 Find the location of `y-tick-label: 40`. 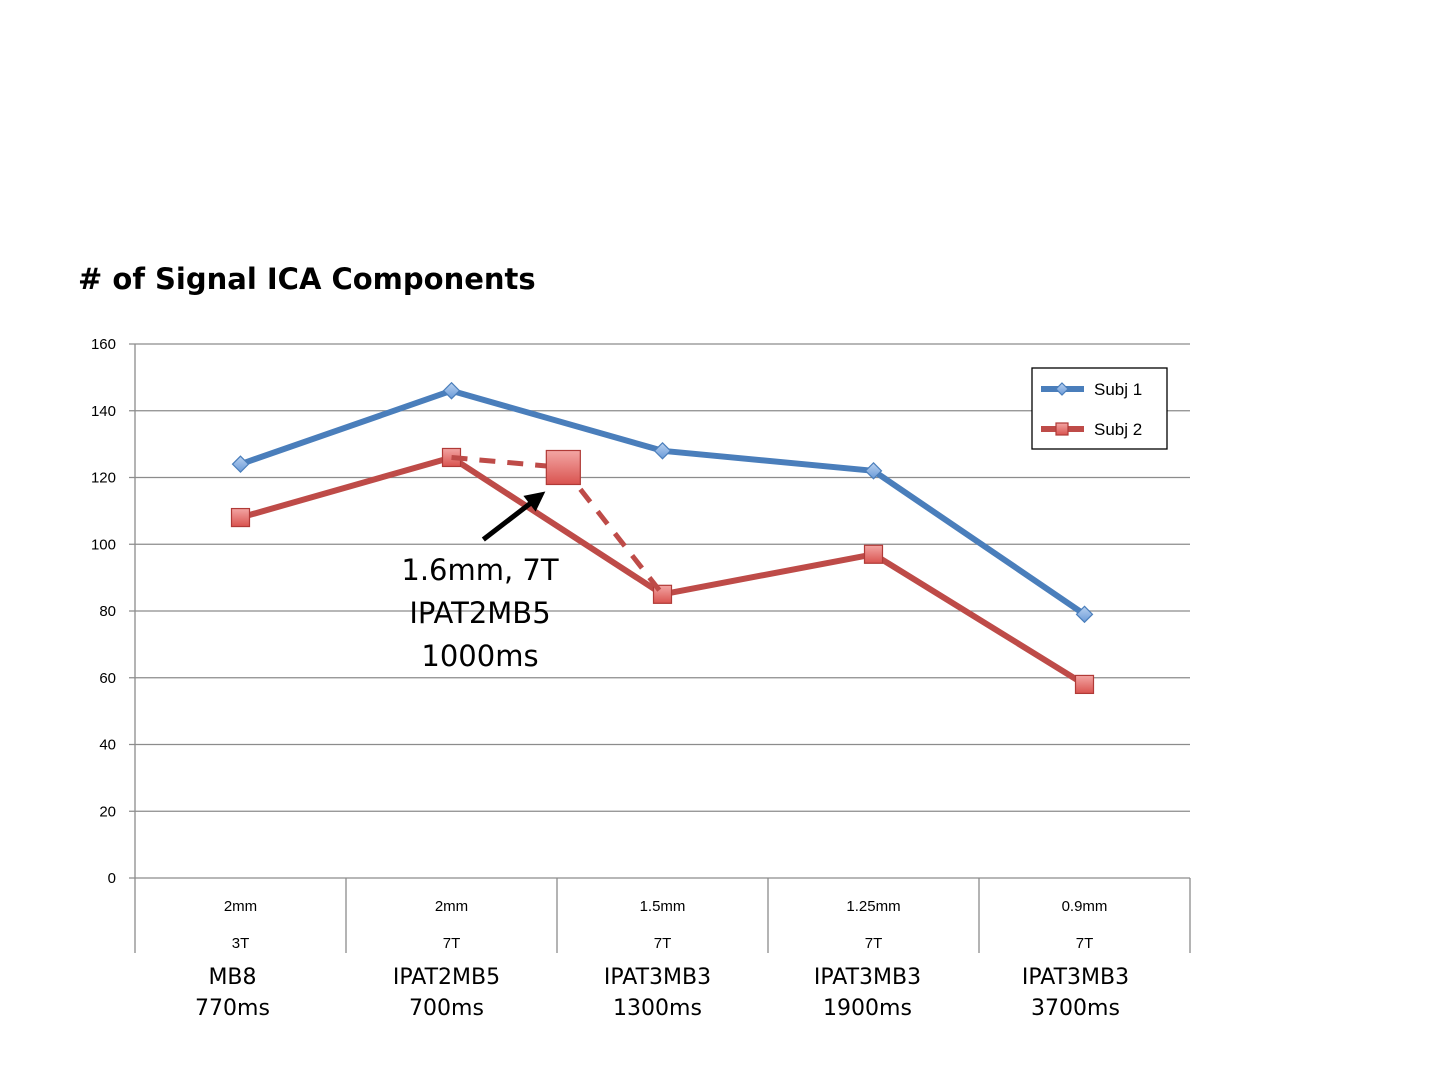

y-tick-label: 40 is located at coordinates (107, 745).